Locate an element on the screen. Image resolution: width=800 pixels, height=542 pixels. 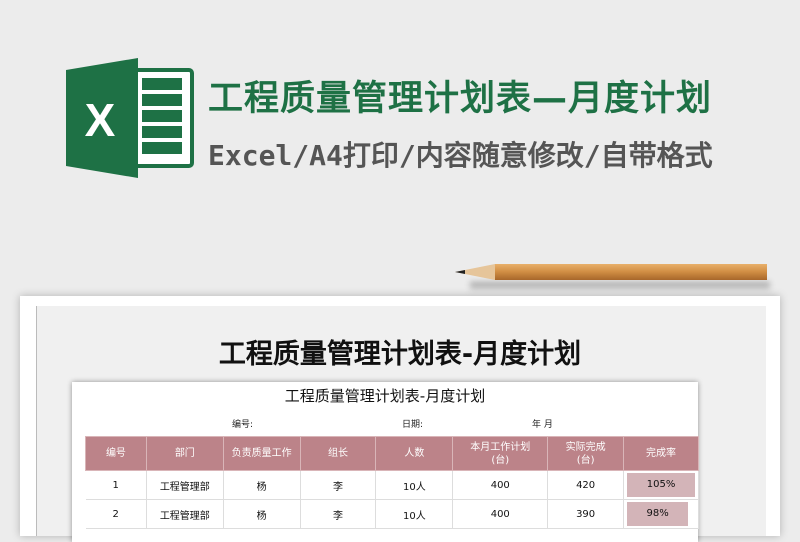
excel-logo-icon: X is located at coordinates (130, 118).